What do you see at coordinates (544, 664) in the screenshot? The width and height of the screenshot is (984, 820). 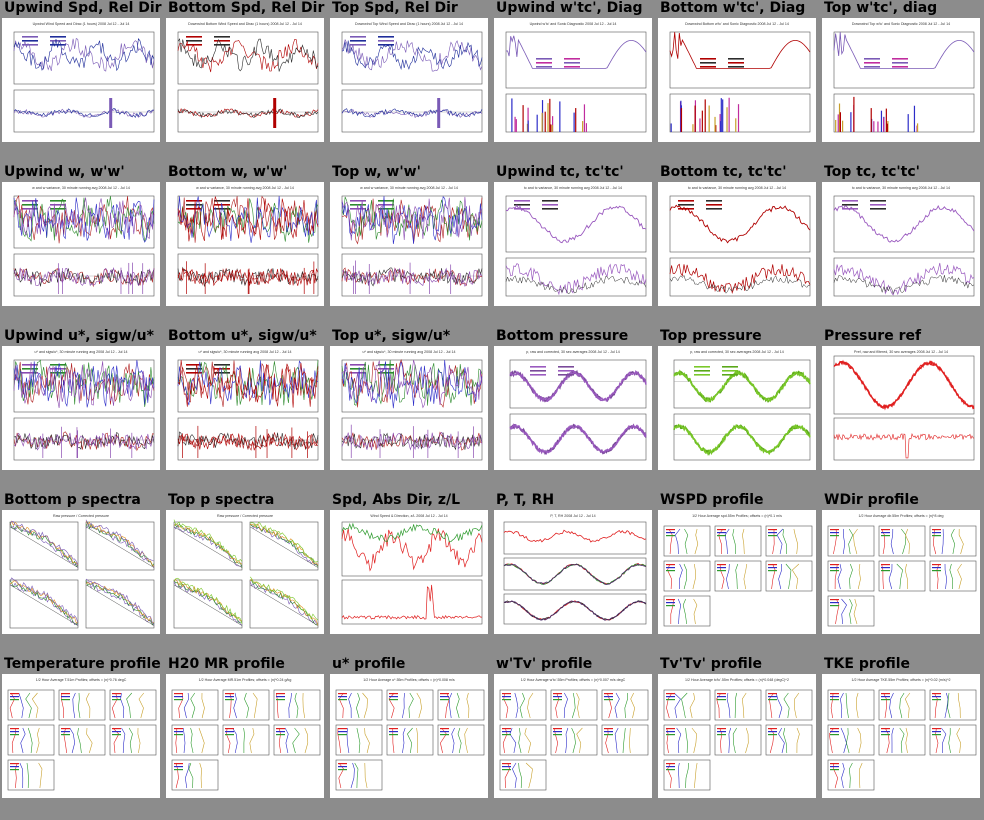 I see `plot-title: w'Tv' profile` at bounding box center [544, 664].